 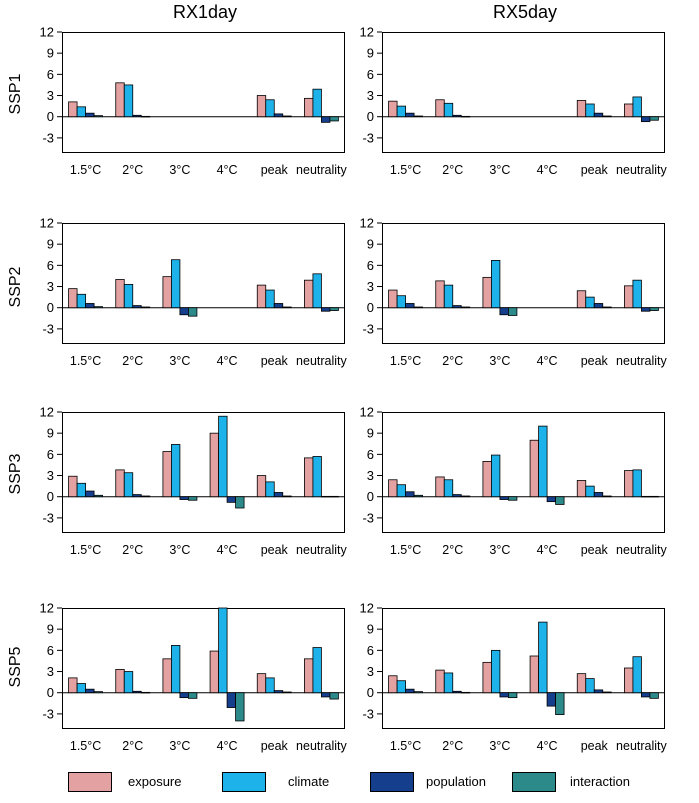 I want to click on bar-ssp1-rx5day-peak-exposure, so click(x=581, y=109).